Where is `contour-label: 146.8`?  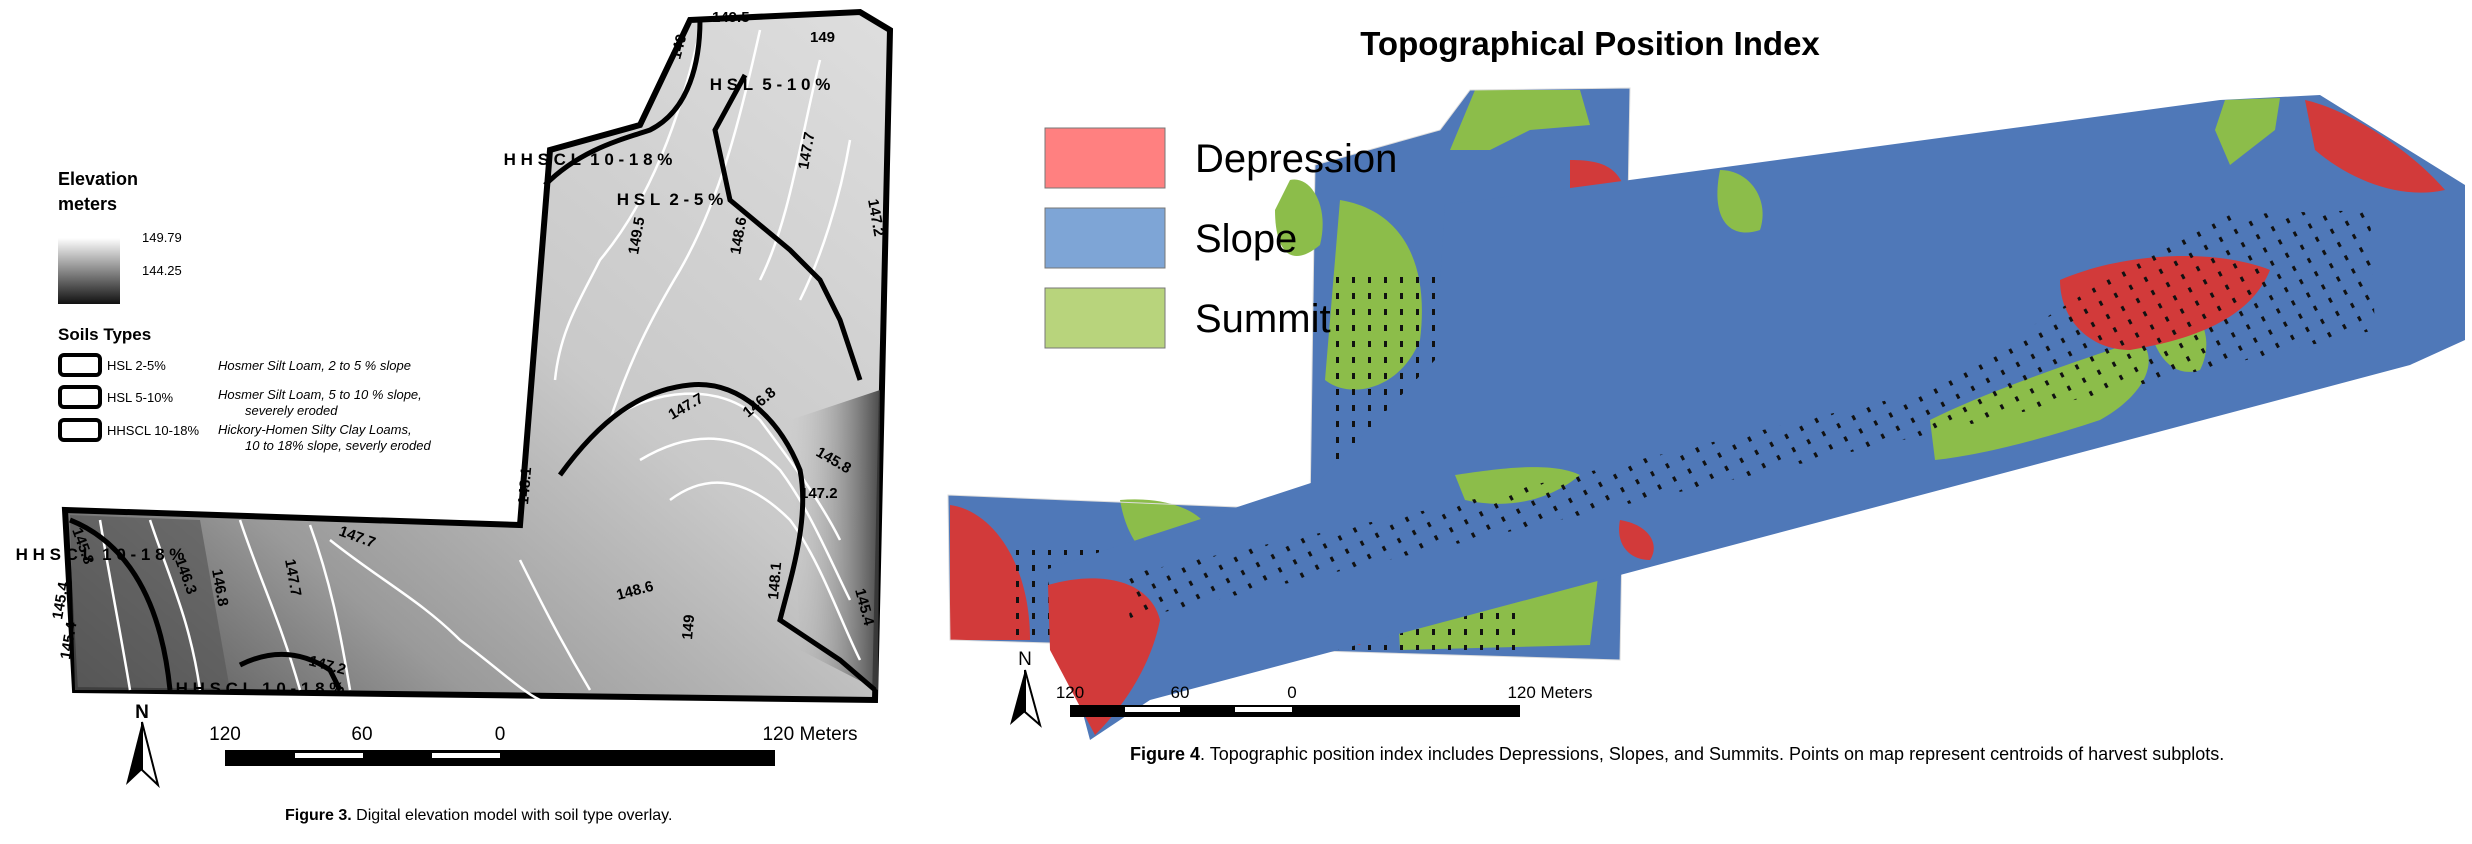
contour-label: 146.8 is located at coordinates (219, 588).